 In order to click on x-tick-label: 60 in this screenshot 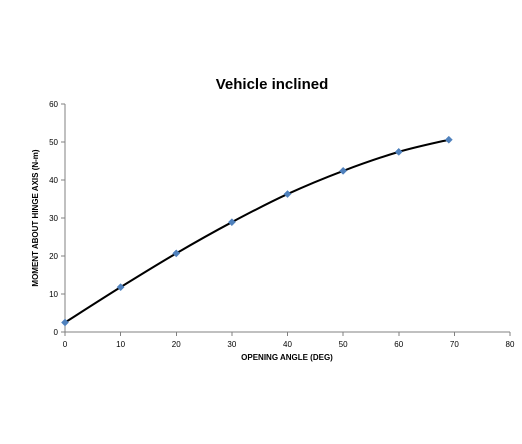, I will do `click(398, 344)`.